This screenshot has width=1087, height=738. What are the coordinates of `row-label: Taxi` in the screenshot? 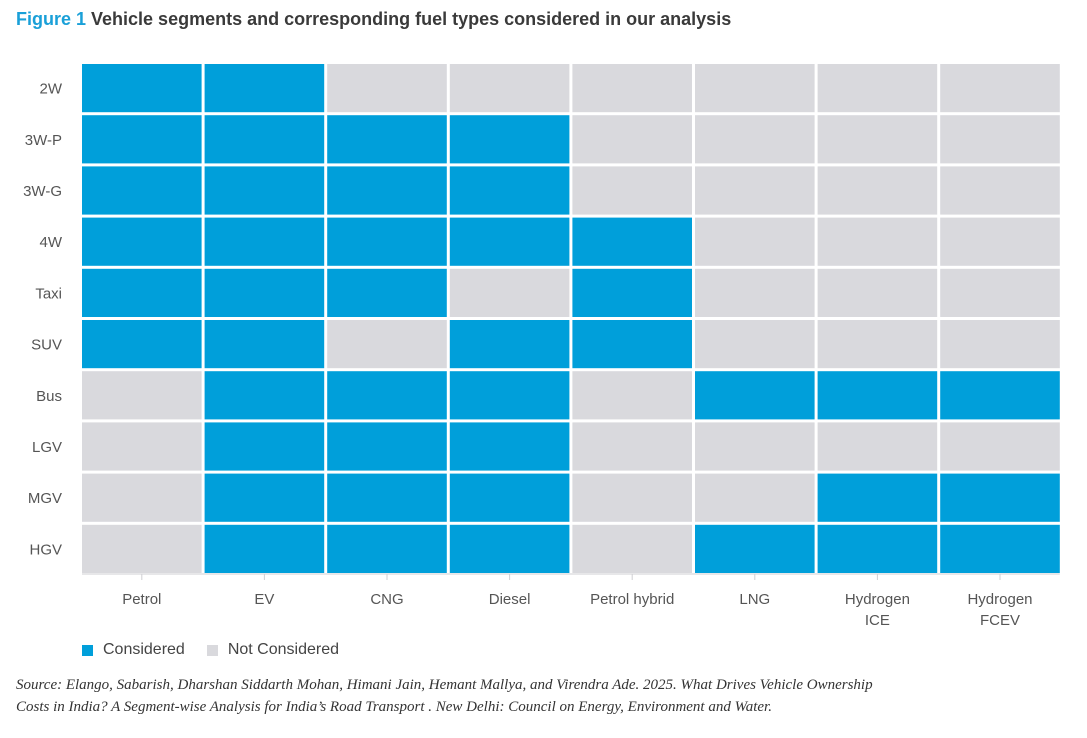 It's located at (48, 293).